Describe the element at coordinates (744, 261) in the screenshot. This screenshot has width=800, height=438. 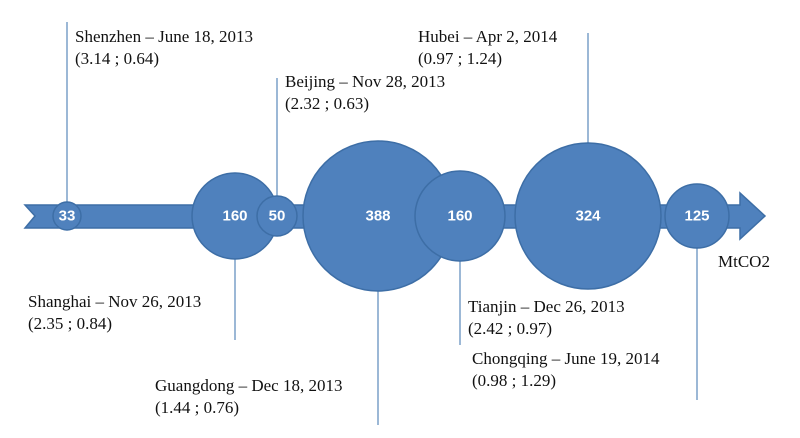
I see `unit-label: MtCO2` at that location.